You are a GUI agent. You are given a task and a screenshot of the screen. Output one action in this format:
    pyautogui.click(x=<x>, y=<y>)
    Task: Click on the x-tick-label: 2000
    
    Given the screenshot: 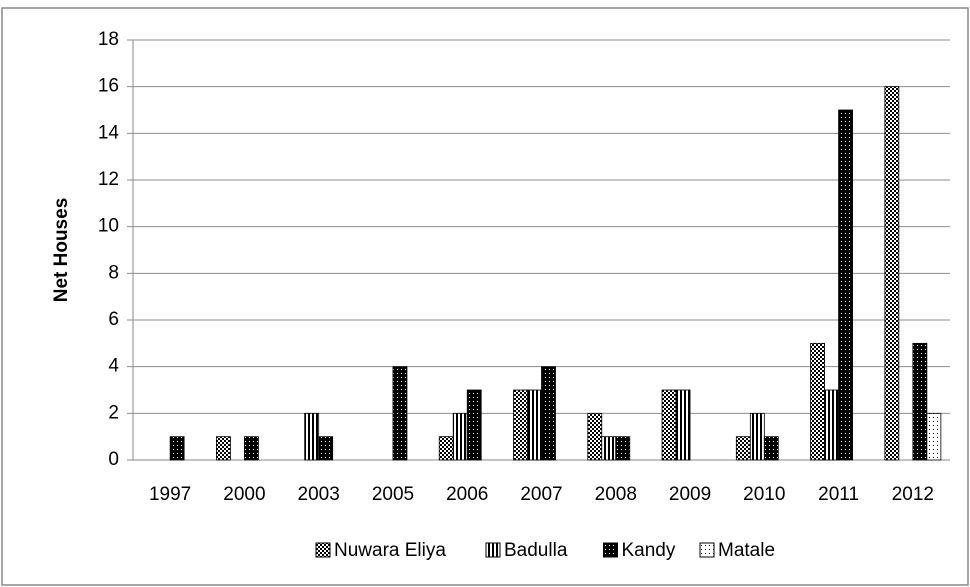 What is the action you would take?
    pyautogui.click(x=244, y=494)
    